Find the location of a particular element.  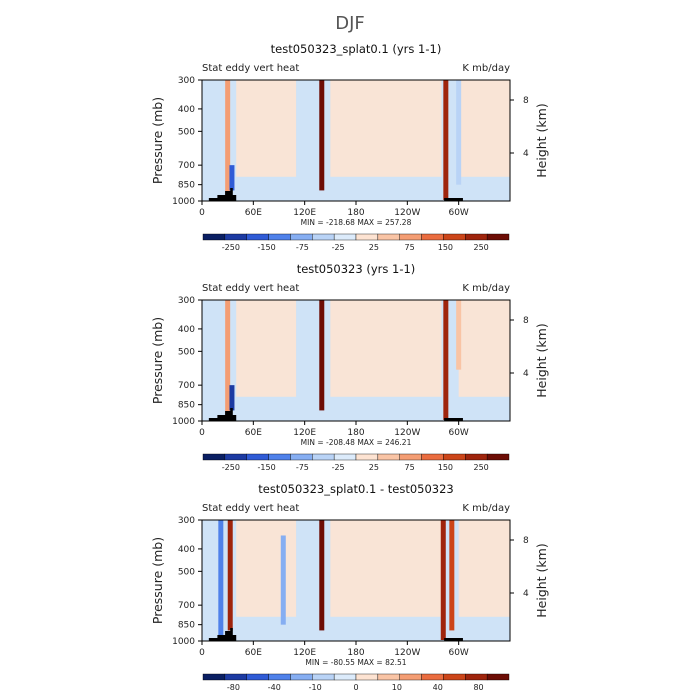

x-tick-label: 60W is located at coordinates (458, 433).